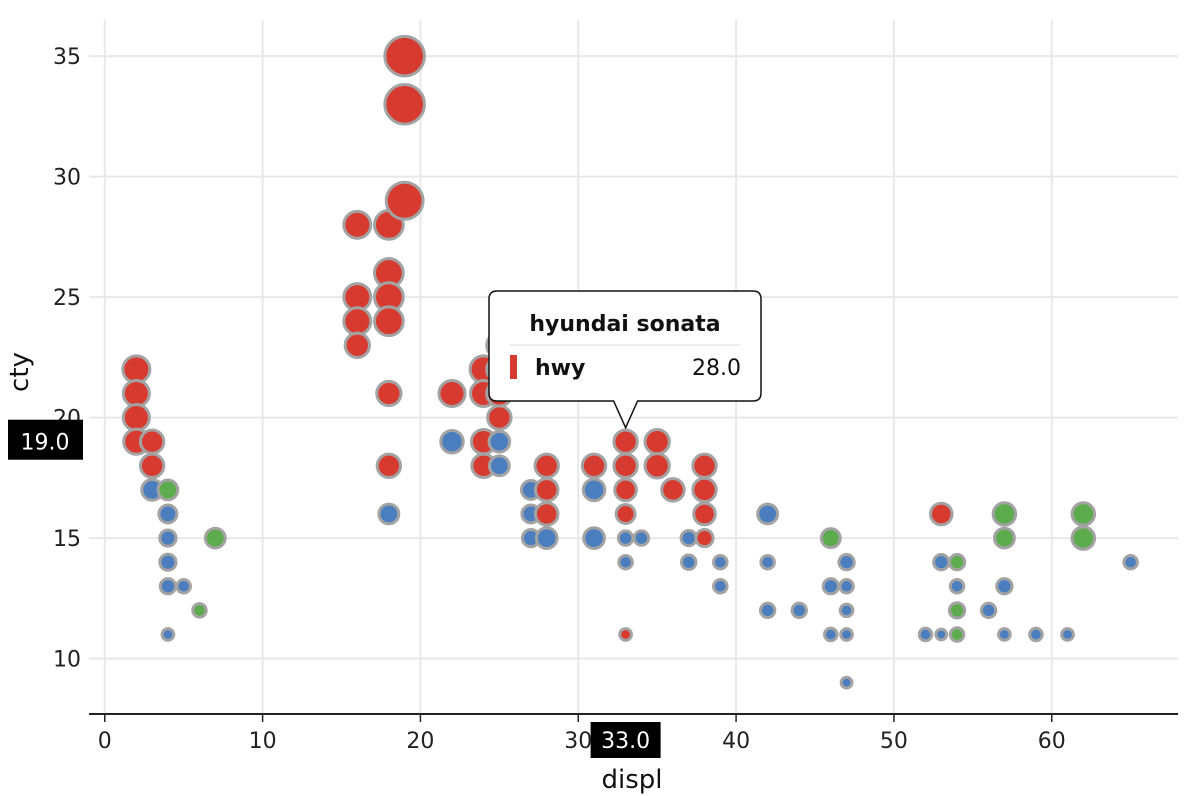 The width and height of the screenshot is (1196, 796). Describe the element at coordinates (20, 372) in the screenshot. I see `y-axis-title: cty` at that location.